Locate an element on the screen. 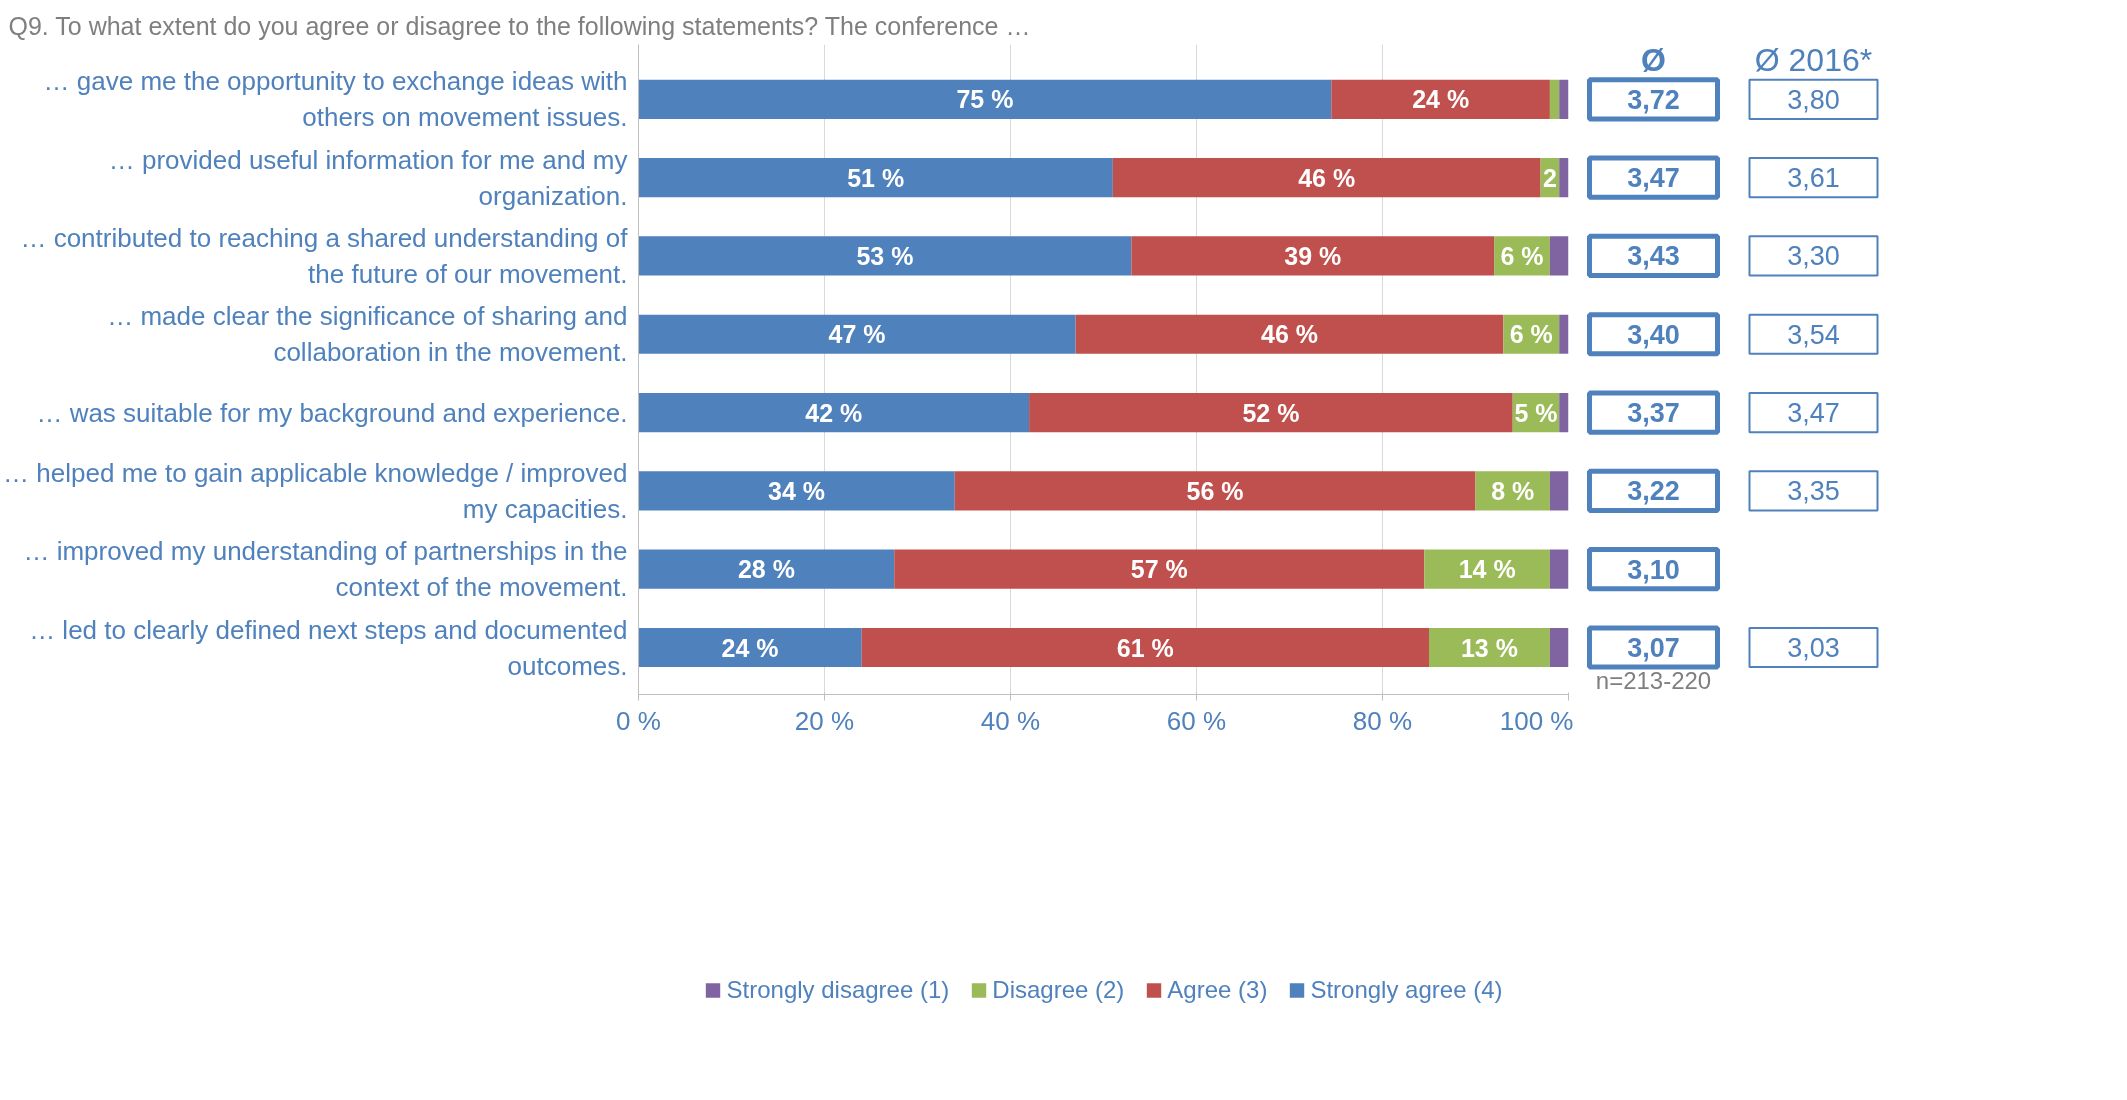 Image resolution: width=2127 pixels, height=1100 pixels. text: 3,07 is located at coordinates (1653, 648).